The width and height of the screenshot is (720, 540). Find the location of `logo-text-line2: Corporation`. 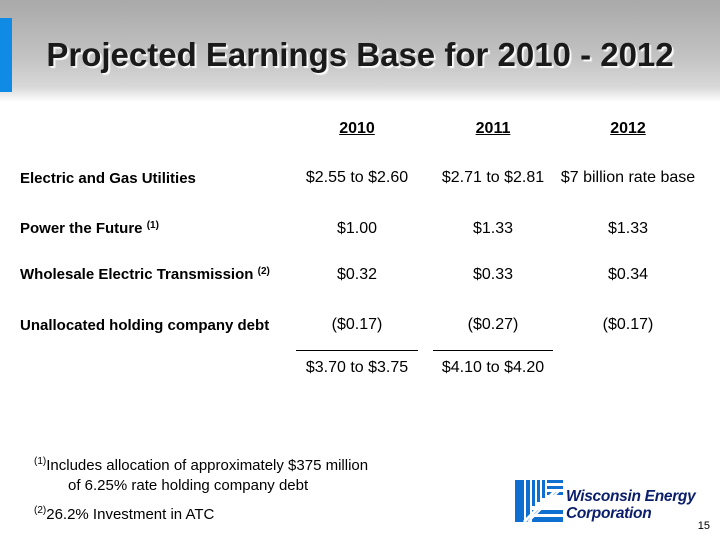

logo-text-line2: Corporation is located at coordinates (609, 513).